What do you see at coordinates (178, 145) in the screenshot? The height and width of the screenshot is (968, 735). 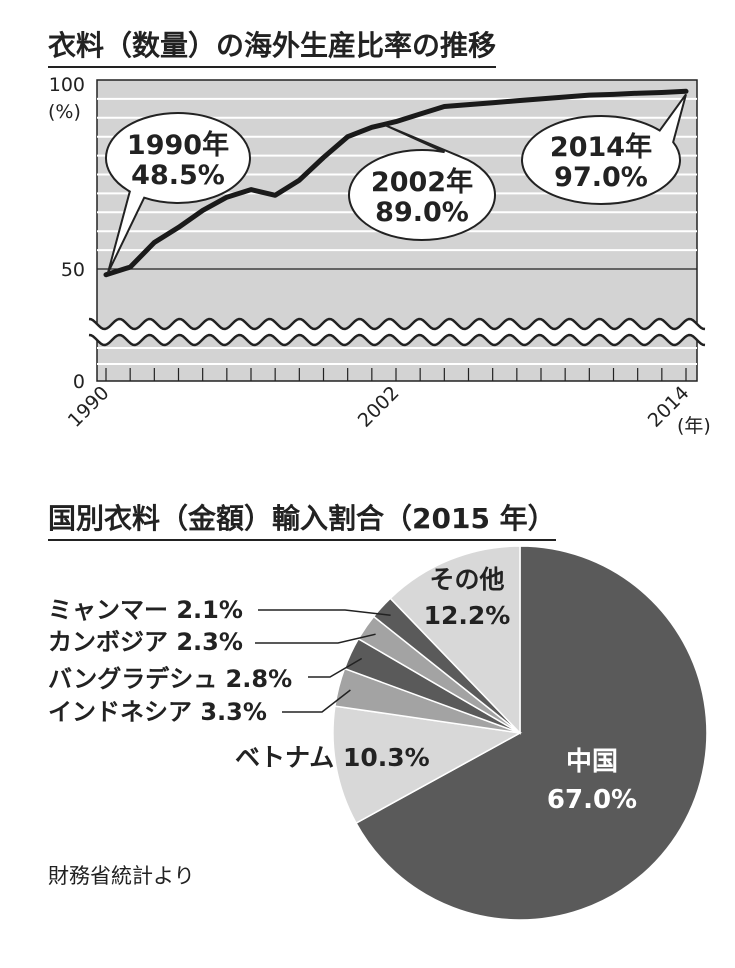 I see `callout-year: 1990年` at bounding box center [178, 145].